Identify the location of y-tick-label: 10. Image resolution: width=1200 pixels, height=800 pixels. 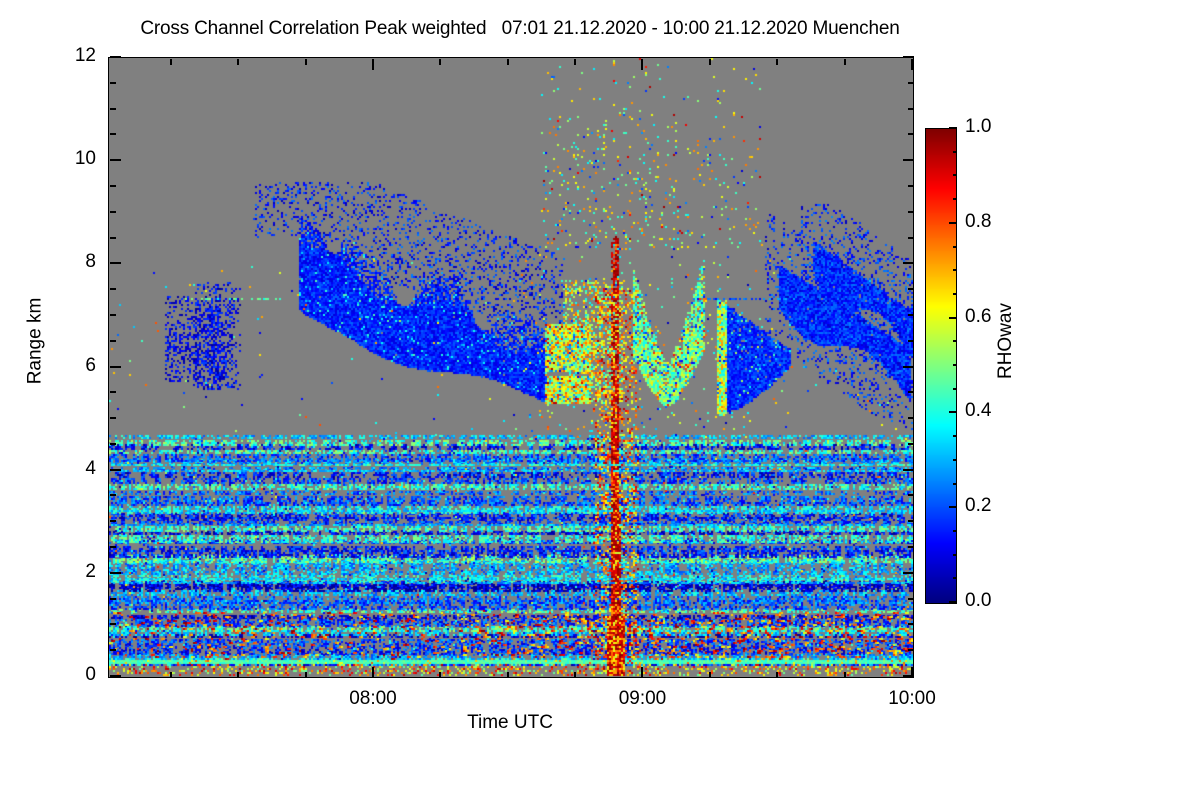
(85, 159).